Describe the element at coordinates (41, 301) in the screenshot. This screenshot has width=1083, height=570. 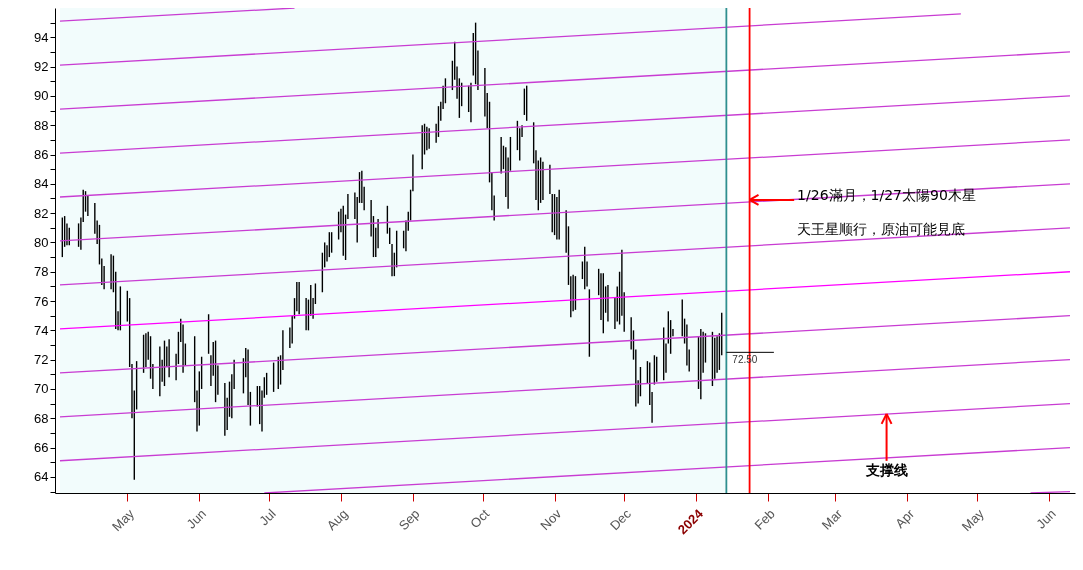
I see `y-tick-label: 76` at that location.